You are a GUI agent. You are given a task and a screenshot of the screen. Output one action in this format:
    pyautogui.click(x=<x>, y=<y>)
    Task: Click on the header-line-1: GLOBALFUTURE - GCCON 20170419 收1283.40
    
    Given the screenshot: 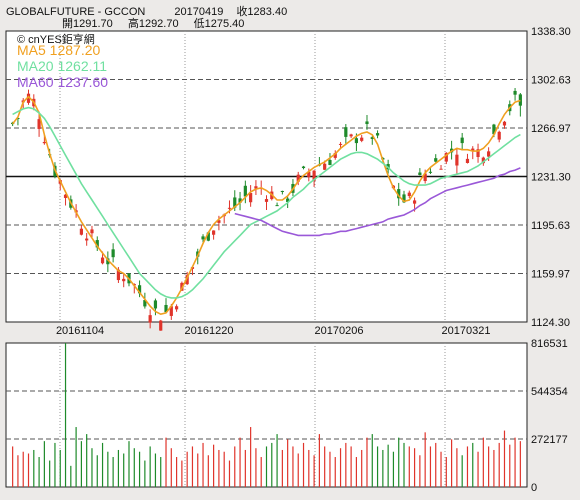 What is the action you would take?
    pyautogui.click(x=146, y=11)
    